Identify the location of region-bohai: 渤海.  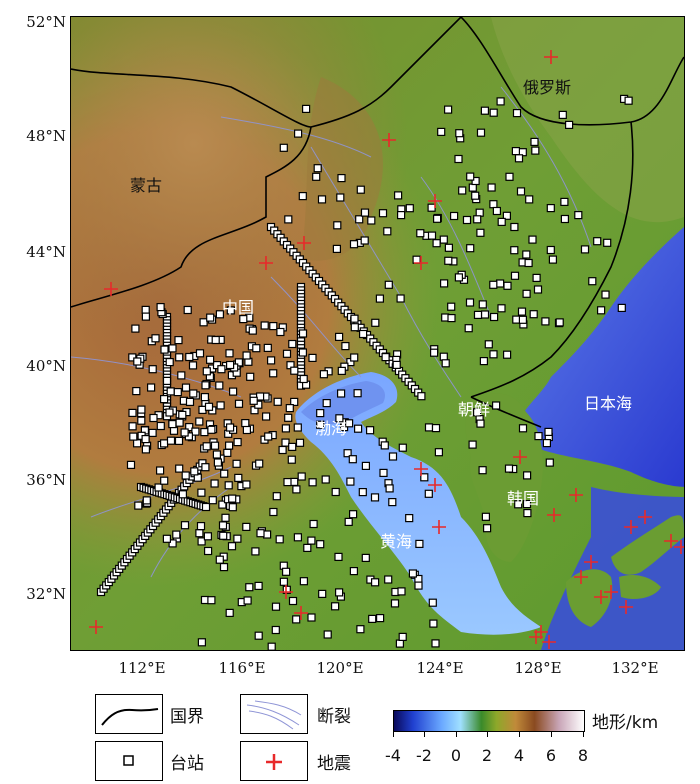
(331, 428).